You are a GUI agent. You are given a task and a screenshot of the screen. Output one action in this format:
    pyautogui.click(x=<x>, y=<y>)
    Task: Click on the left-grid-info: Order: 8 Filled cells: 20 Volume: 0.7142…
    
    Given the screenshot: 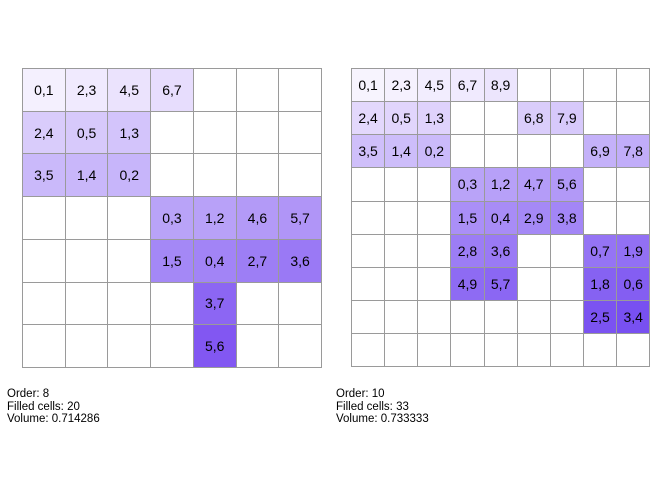 What is the action you would take?
    pyautogui.click(x=53, y=407)
    